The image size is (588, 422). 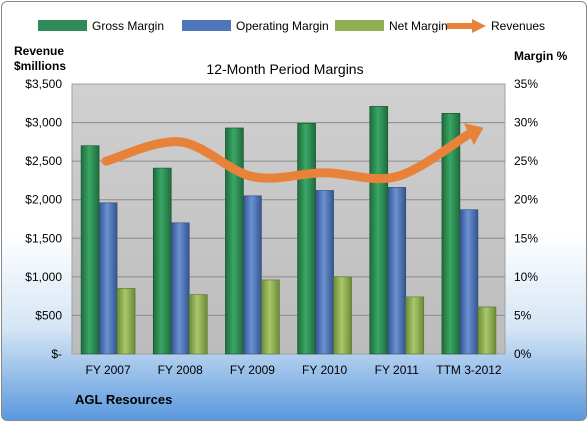 What do you see at coordinates (526, 123) in the screenshot?
I see `right-tick-label: 30%` at bounding box center [526, 123].